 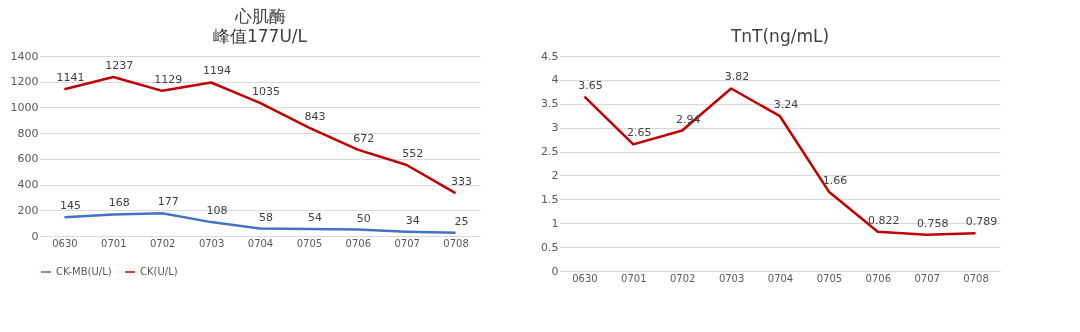 I want to click on data-label: 3.65, so click(x=590, y=85).